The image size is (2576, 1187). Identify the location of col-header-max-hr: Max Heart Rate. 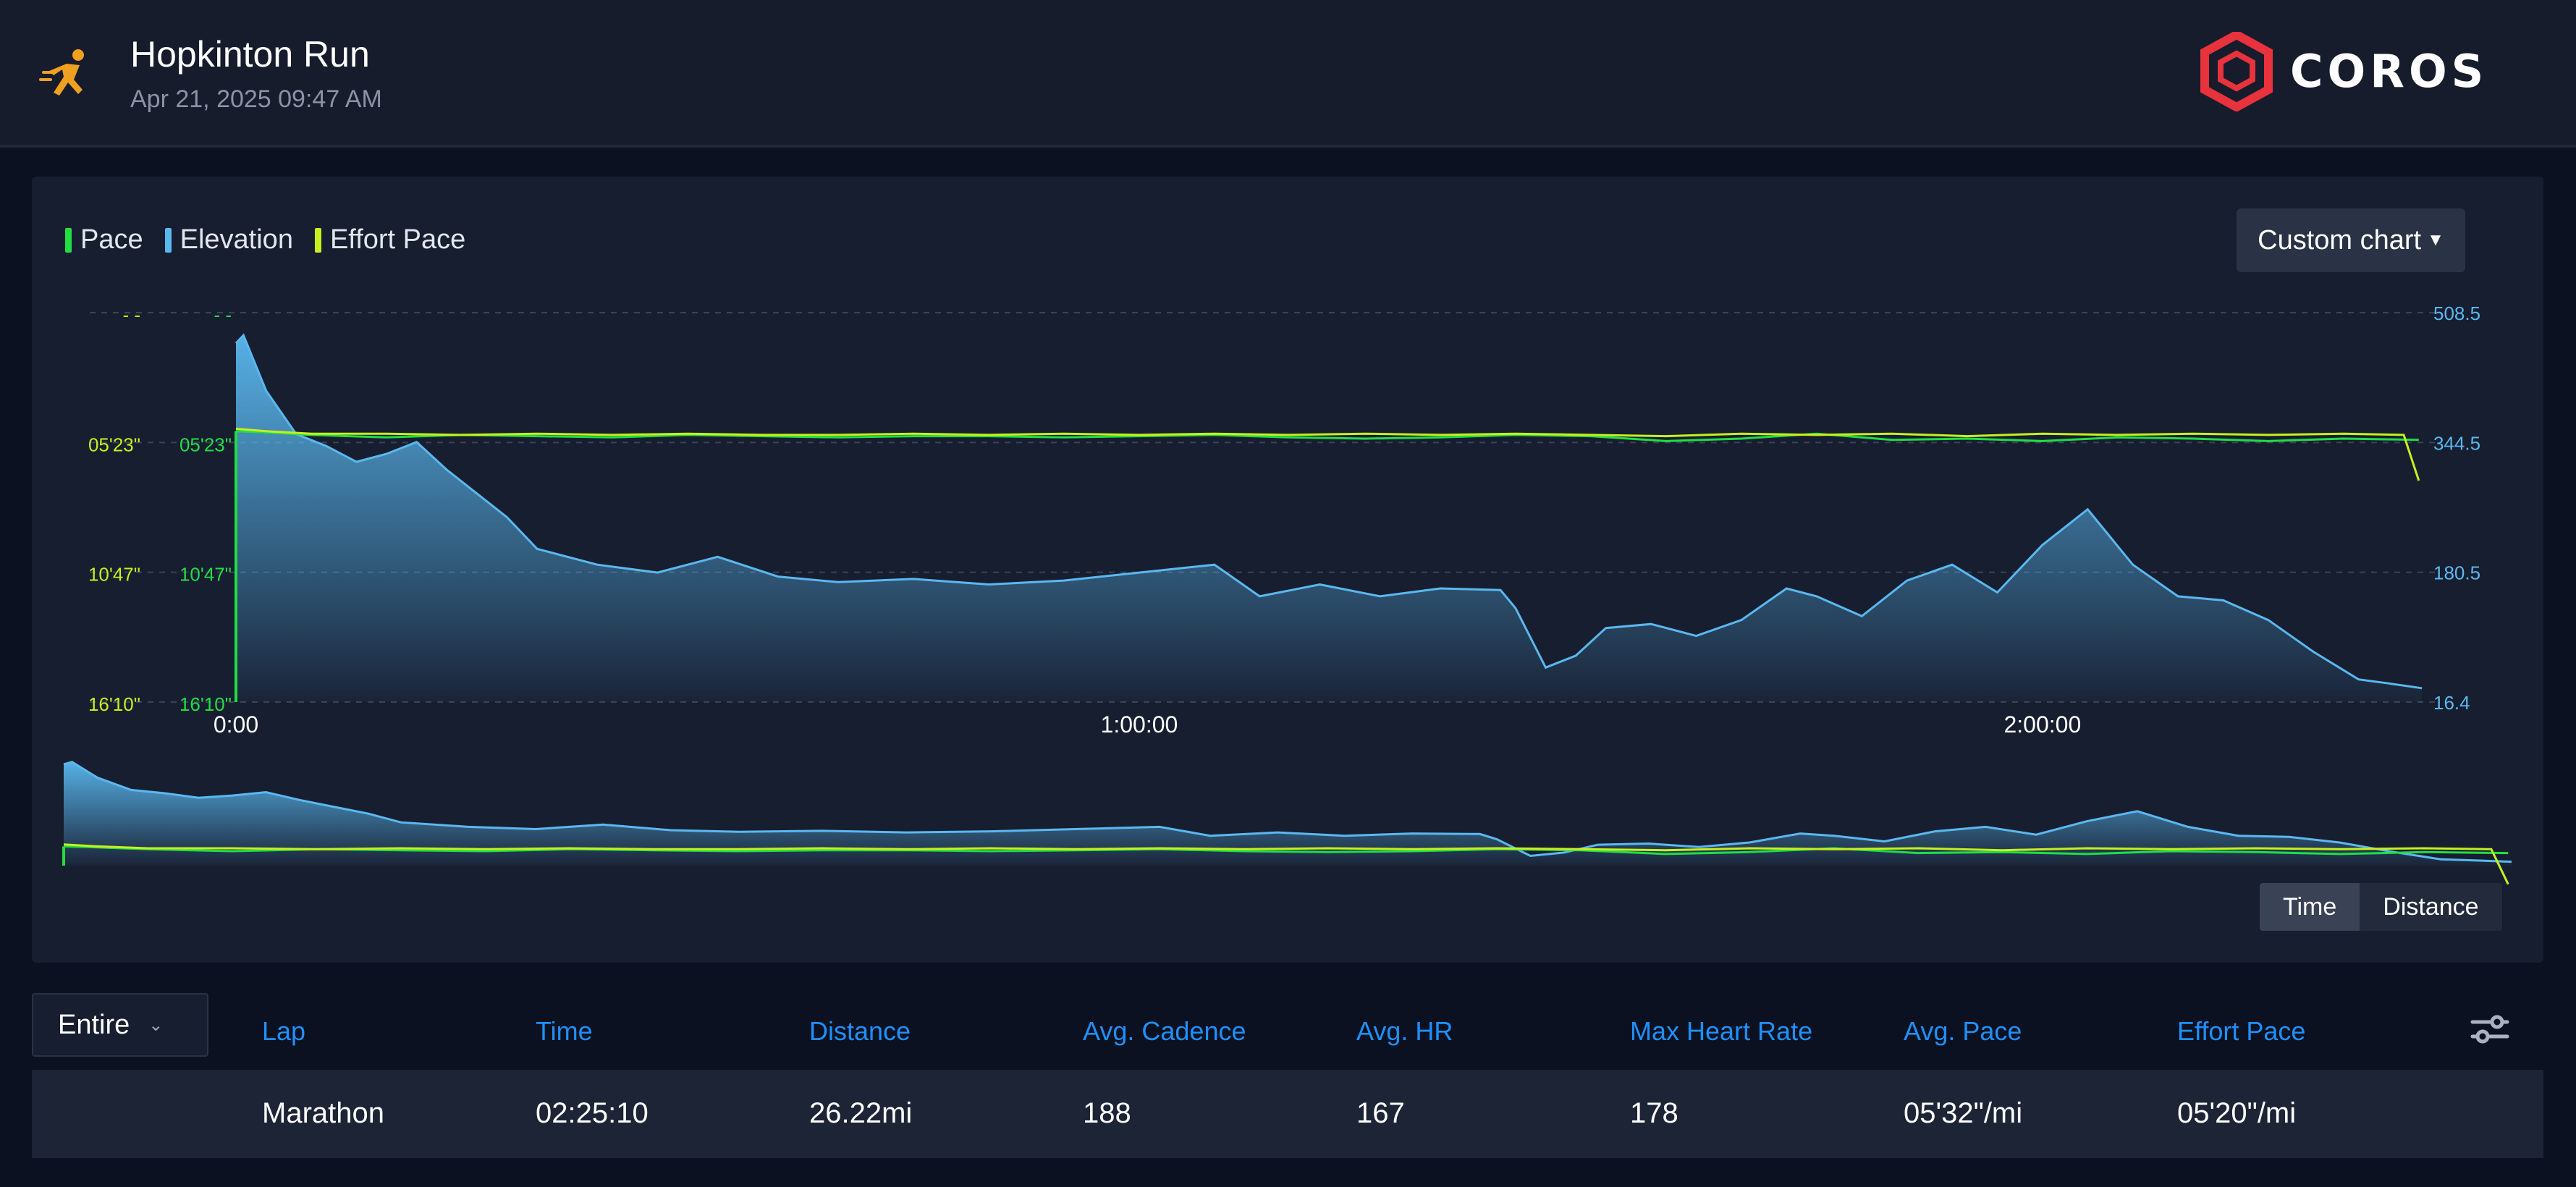
(1721, 1031).